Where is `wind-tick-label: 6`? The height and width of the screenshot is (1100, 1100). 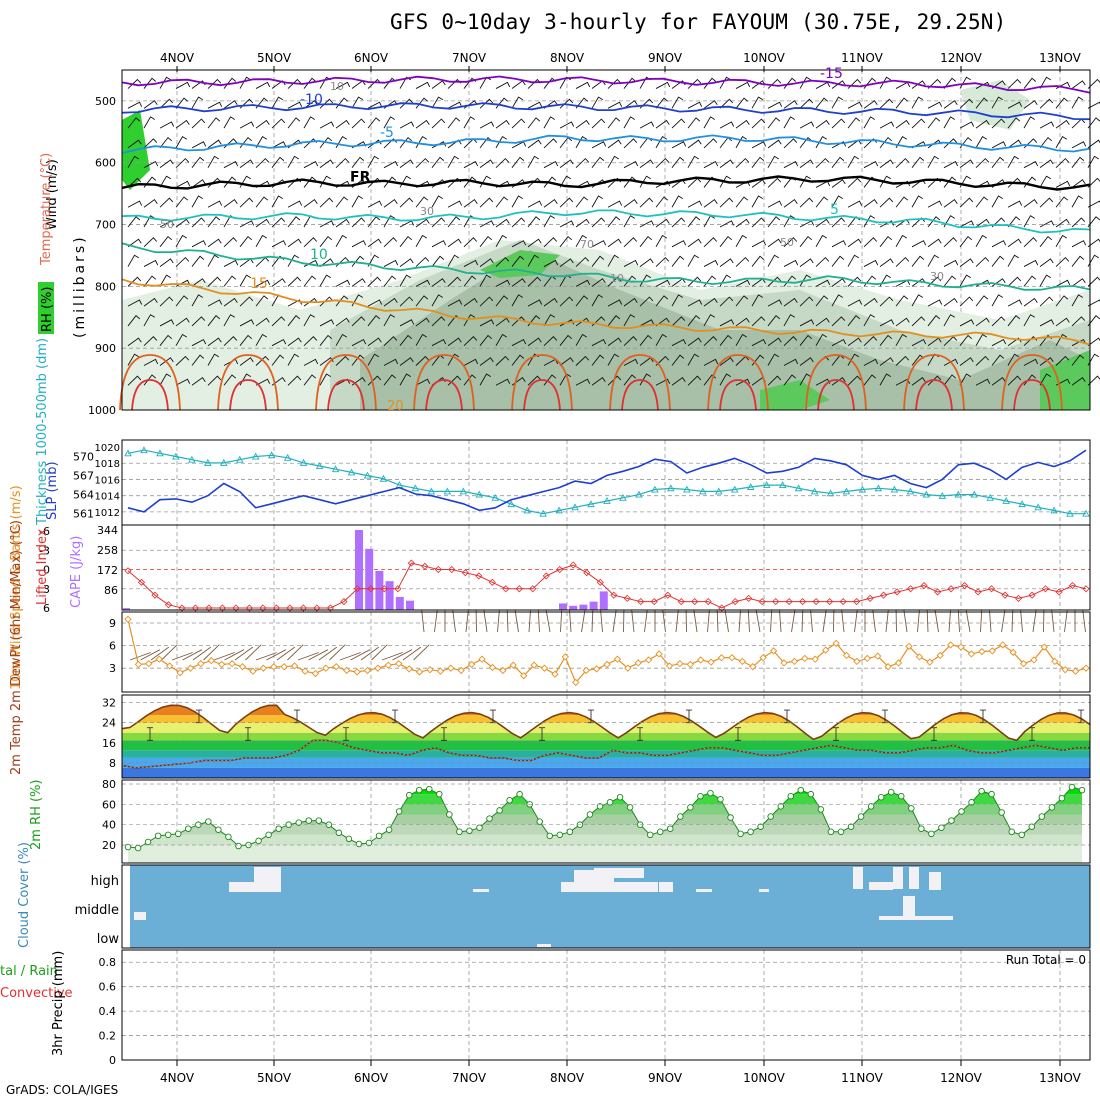 wind-tick-label: 6 is located at coordinates (112, 646).